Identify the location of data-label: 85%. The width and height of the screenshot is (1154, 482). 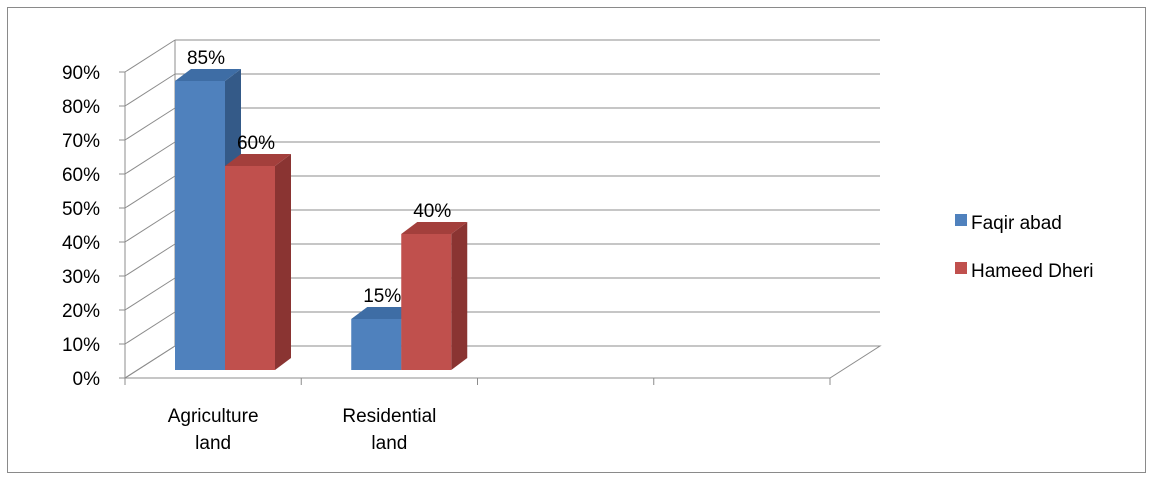
(206, 58).